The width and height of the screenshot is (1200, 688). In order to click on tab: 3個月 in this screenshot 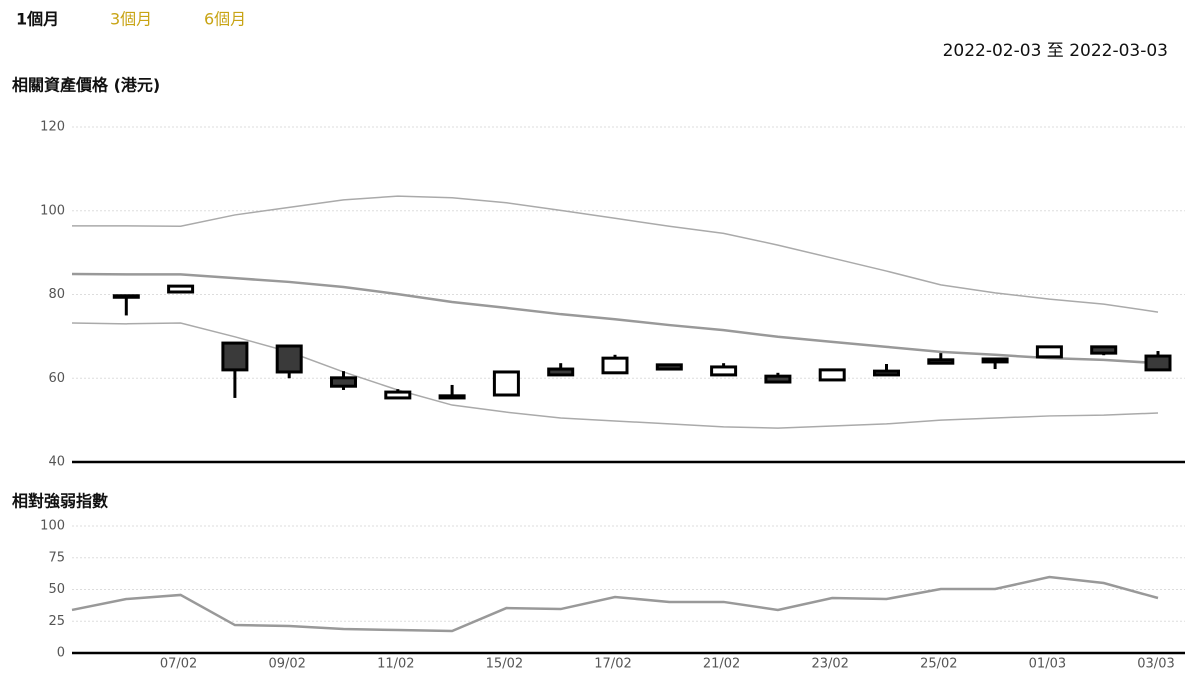, I will do `click(131, 19)`.